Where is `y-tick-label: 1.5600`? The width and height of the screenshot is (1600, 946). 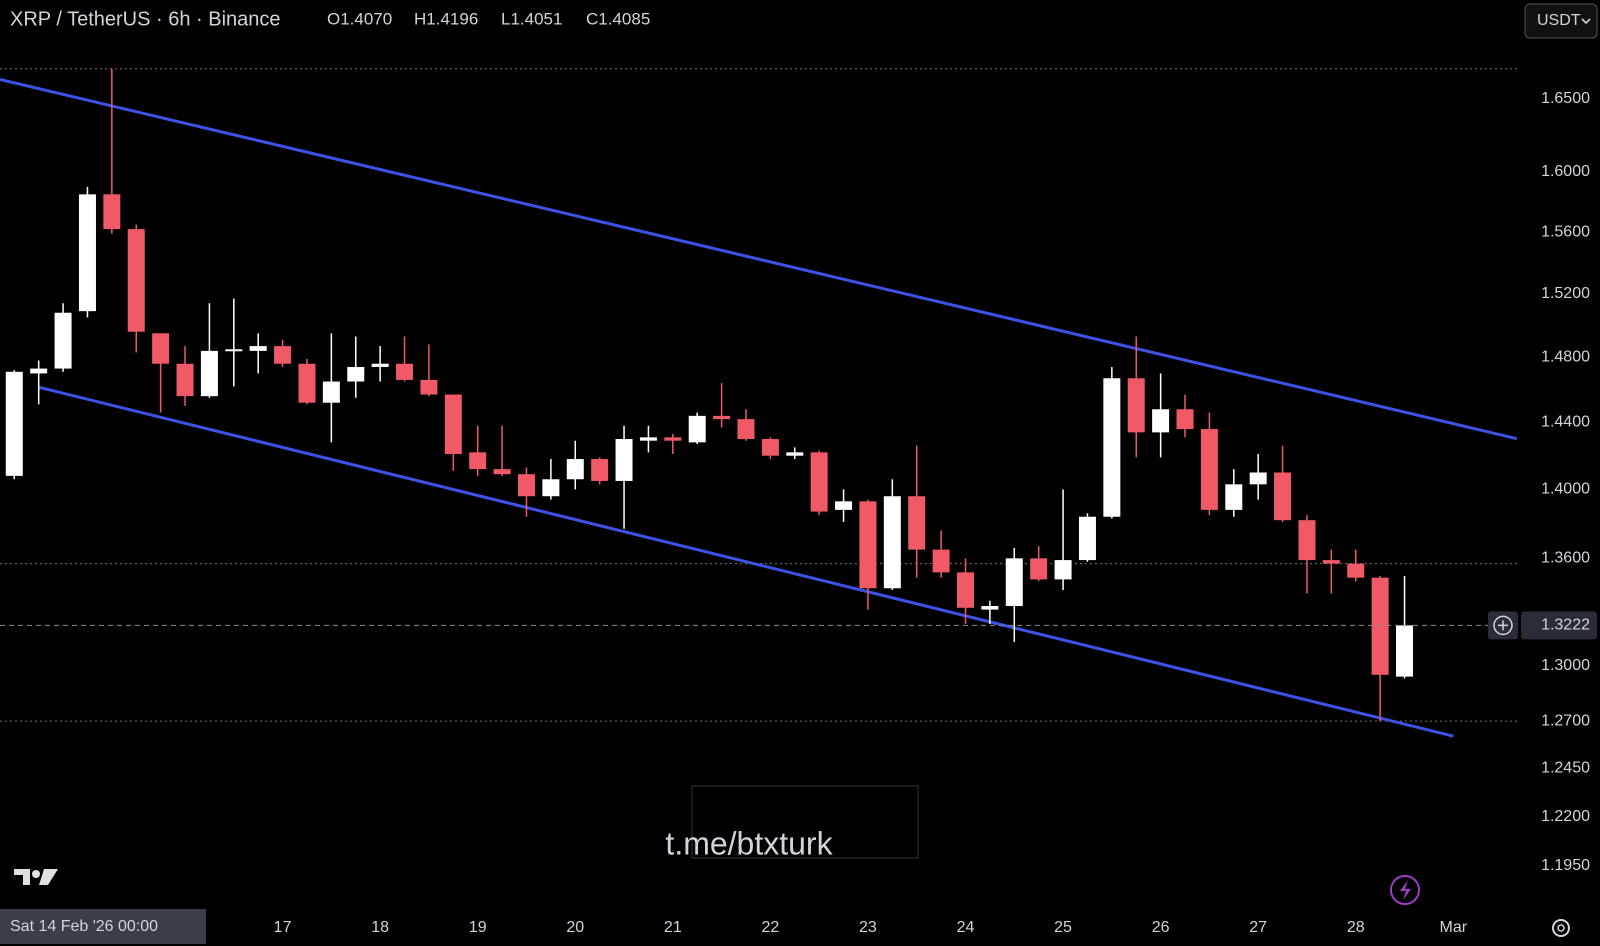 y-tick-label: 1.5600 is located at coordinates (1565, 231).